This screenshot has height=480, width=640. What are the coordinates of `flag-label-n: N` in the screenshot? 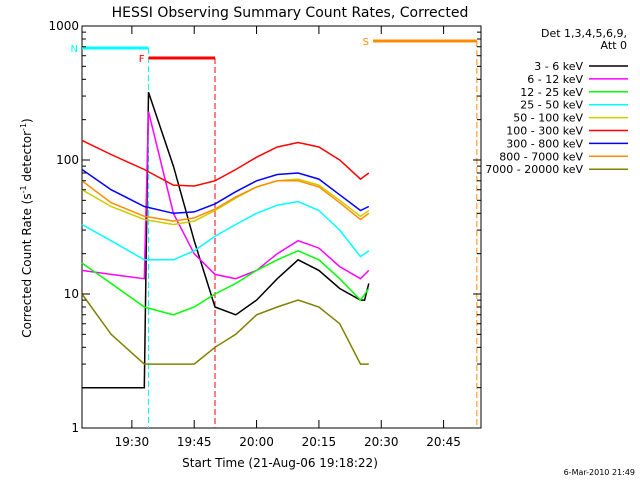 It's located at (74, 49).